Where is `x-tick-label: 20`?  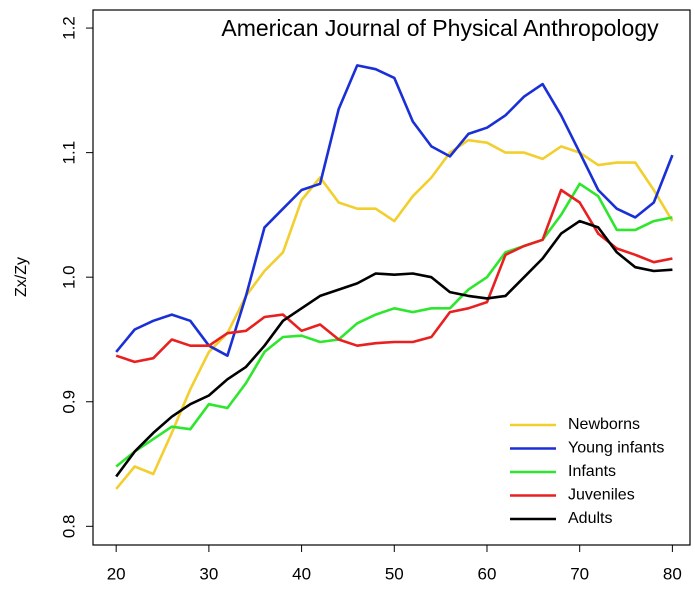
x-tick-label: 20 is located at coordinates (116, 573).